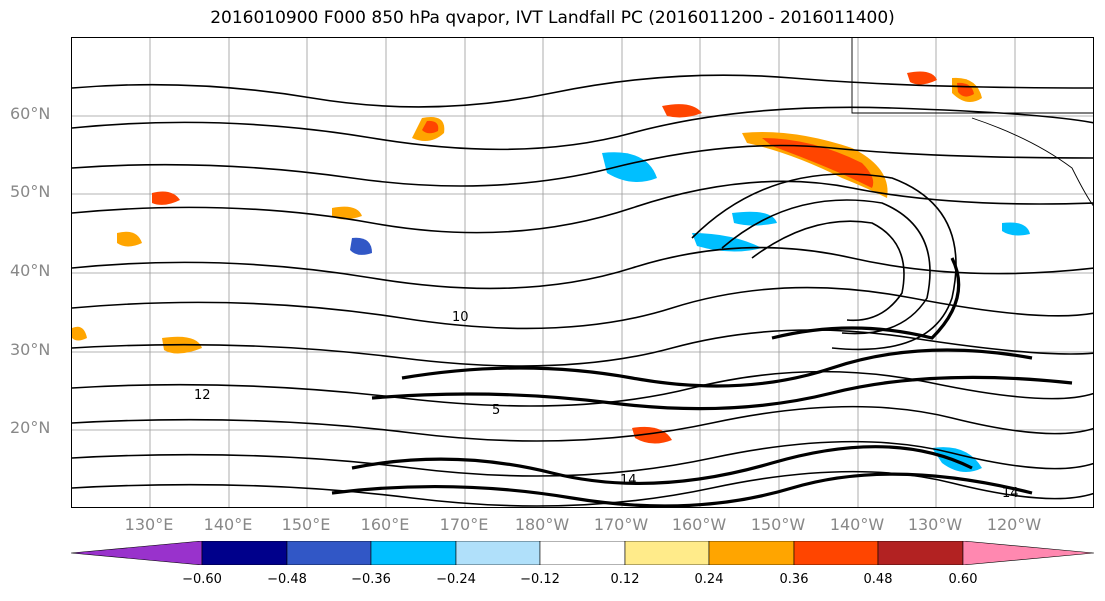 Image resolution: width=1105 pixels, height=601 pixels. I want to click on colorbar-tick: 0.36, so click(794, 579).